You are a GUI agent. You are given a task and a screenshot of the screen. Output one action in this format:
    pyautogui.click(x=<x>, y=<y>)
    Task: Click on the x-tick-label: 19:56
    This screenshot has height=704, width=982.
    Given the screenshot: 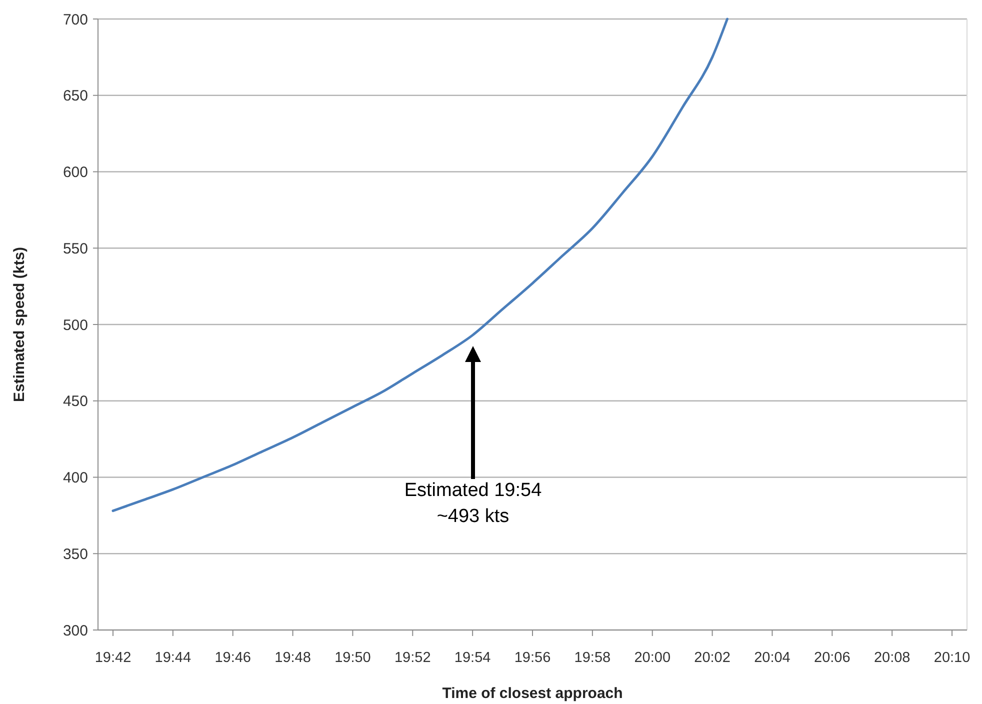 What is the action you would take?
    pyautogui.click(x=532, y=658)
    